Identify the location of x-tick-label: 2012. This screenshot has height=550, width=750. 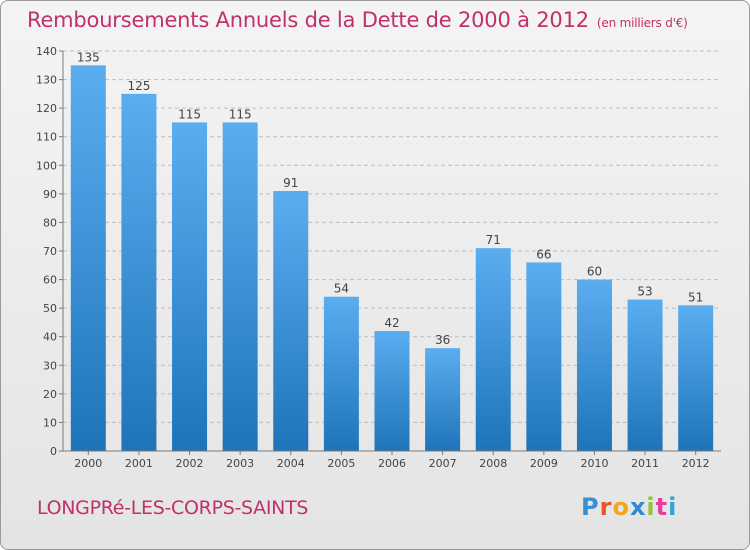
(696, 463).